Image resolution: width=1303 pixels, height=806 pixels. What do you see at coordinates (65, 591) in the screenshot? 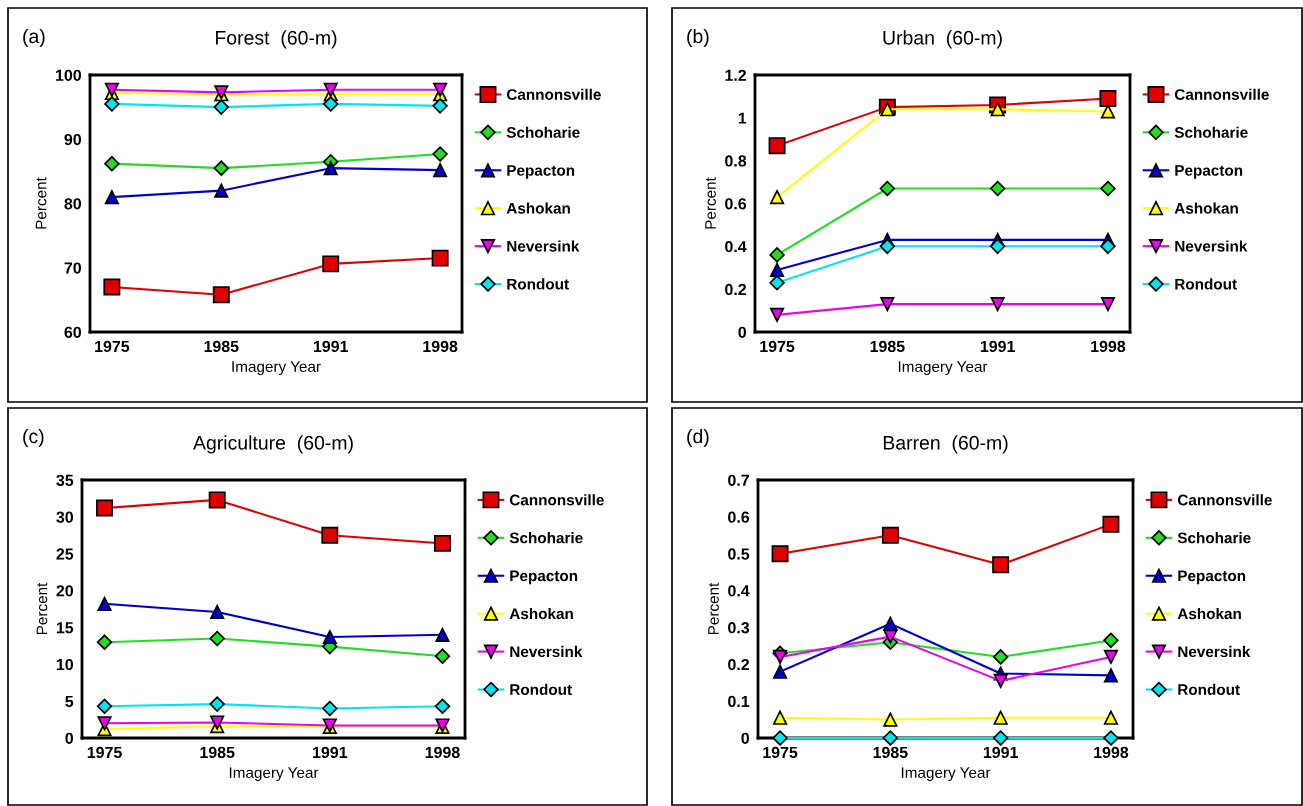
I see `y-tick-label: 20` at bounding box center [65, 591].